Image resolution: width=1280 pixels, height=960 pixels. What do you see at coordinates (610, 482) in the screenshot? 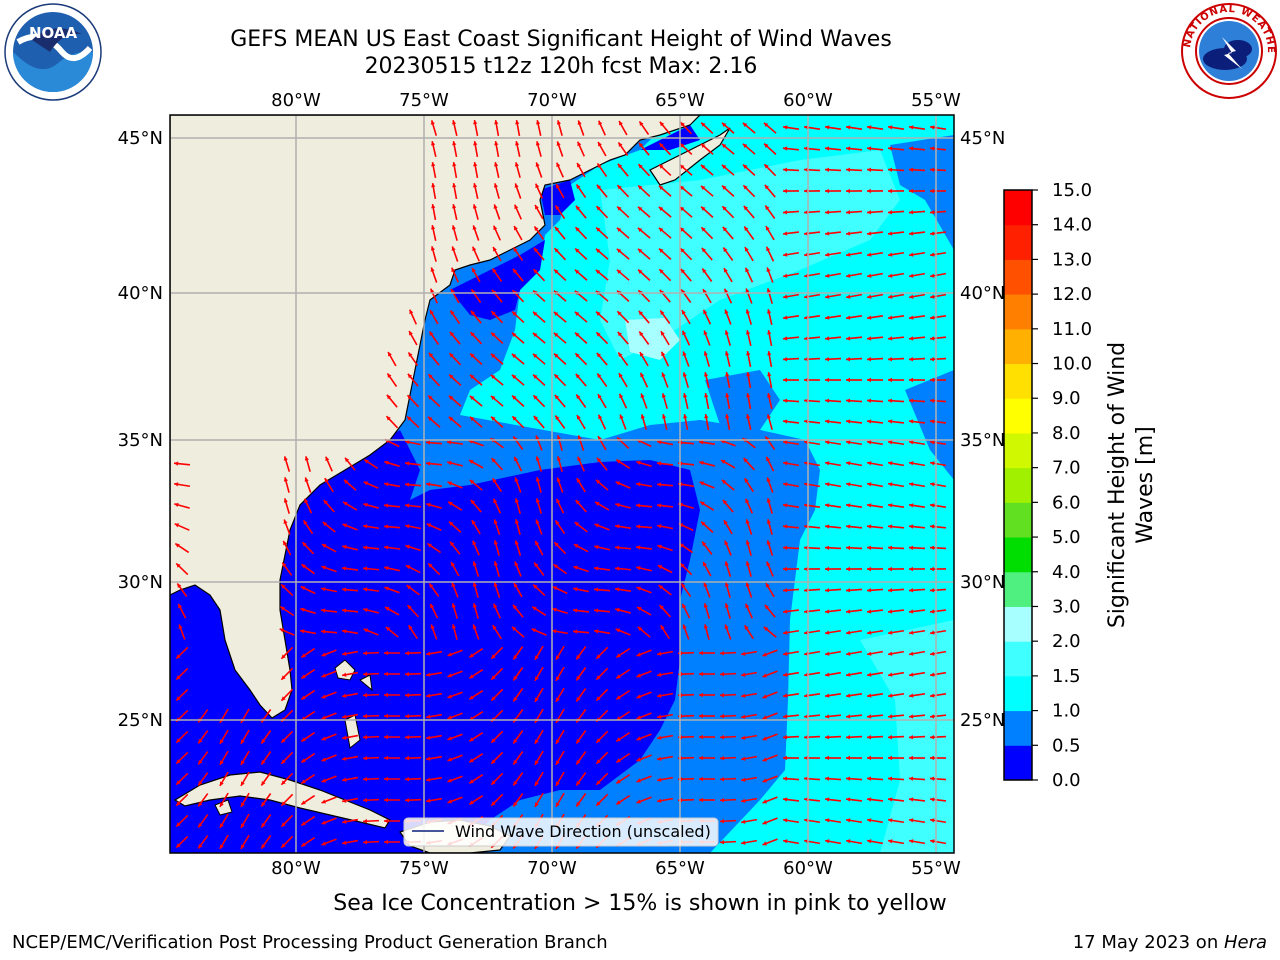
I see `ocean-medium-region` at bounding box center [610, 482].